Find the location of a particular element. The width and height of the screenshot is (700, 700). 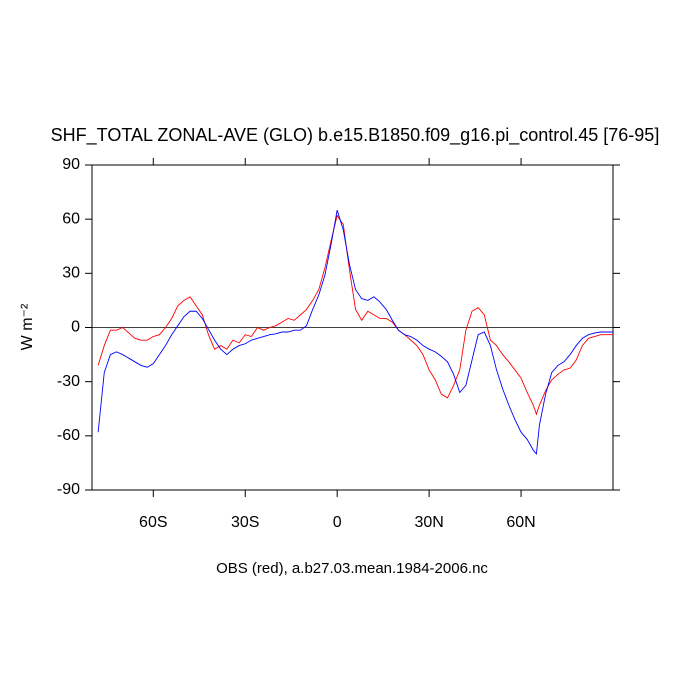

y-tick-label: 0 is located at coordinates (75, 327).